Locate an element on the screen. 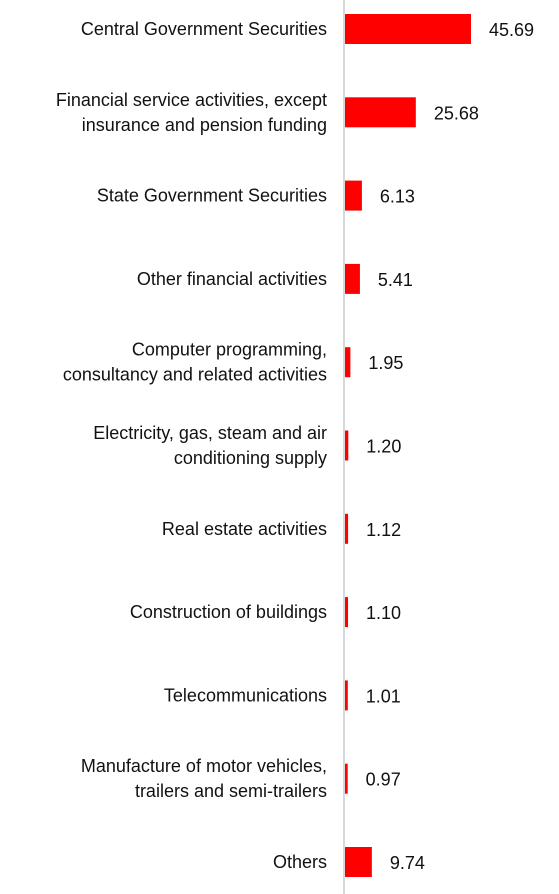 This screenshot has width=559, height=894. value-label: 1.10 is located at coordinates (383, 613).